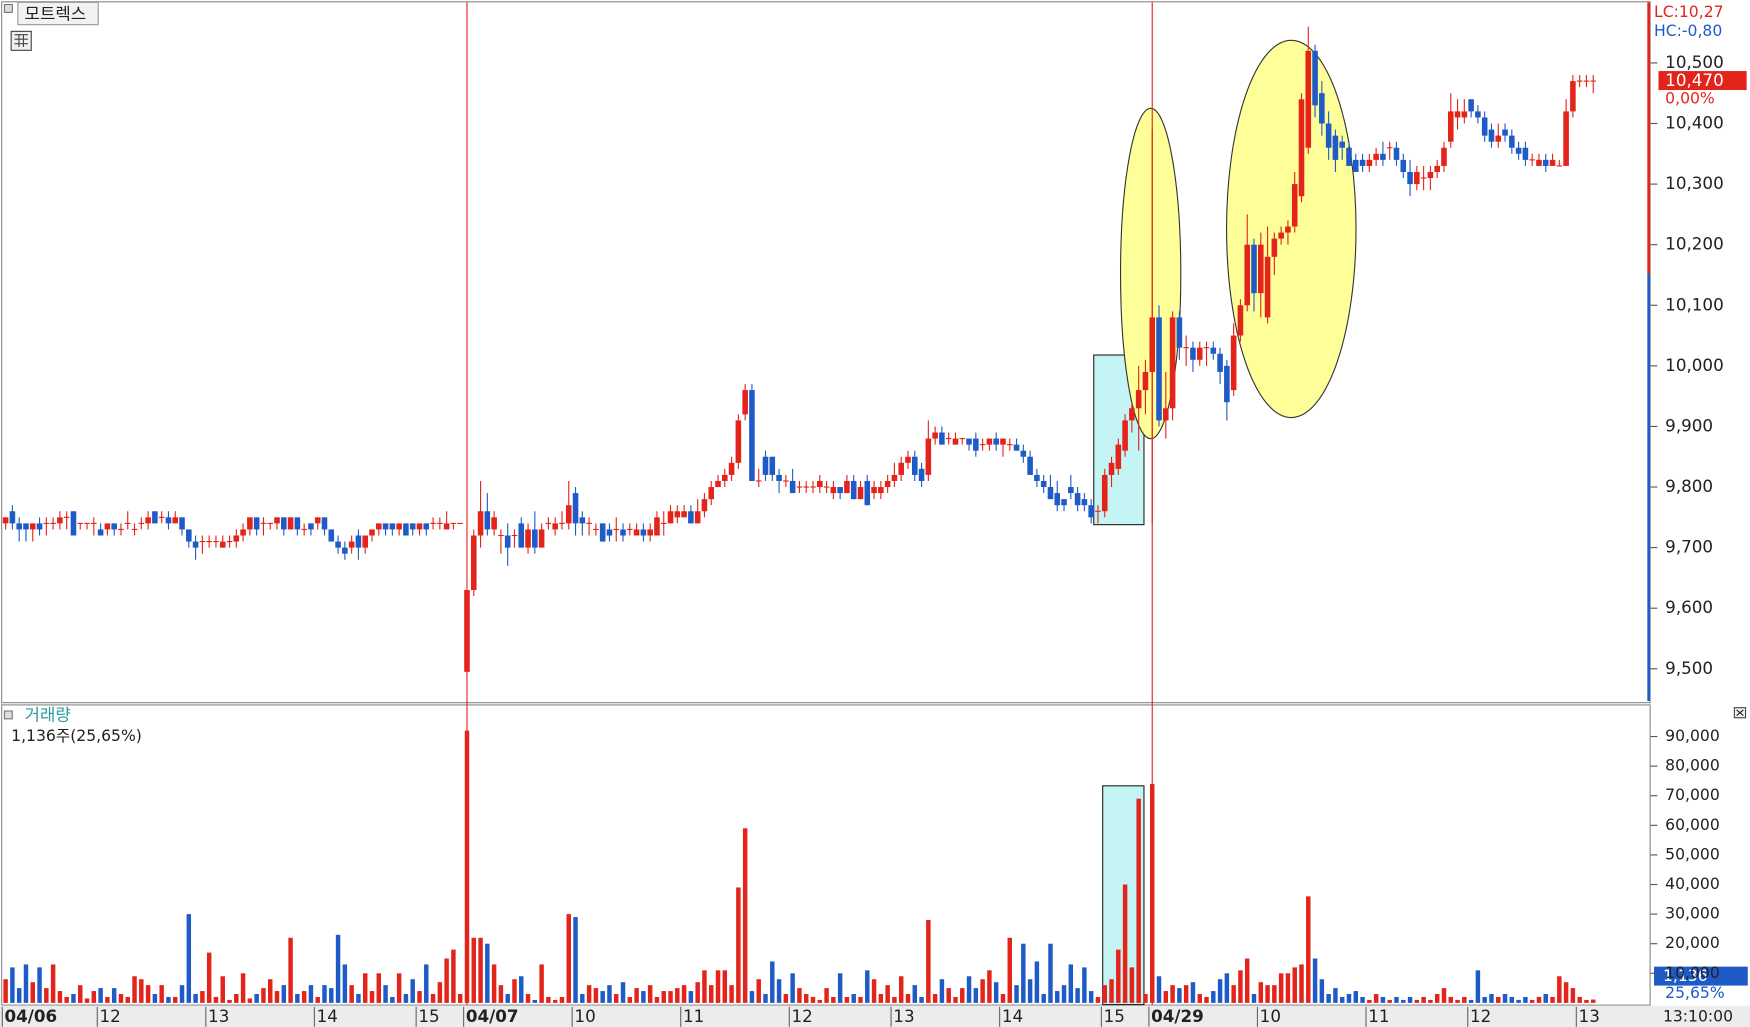 The image size is (1750, 1027). I want to click on y-tick-label: 10,500, so click(1694, 62).